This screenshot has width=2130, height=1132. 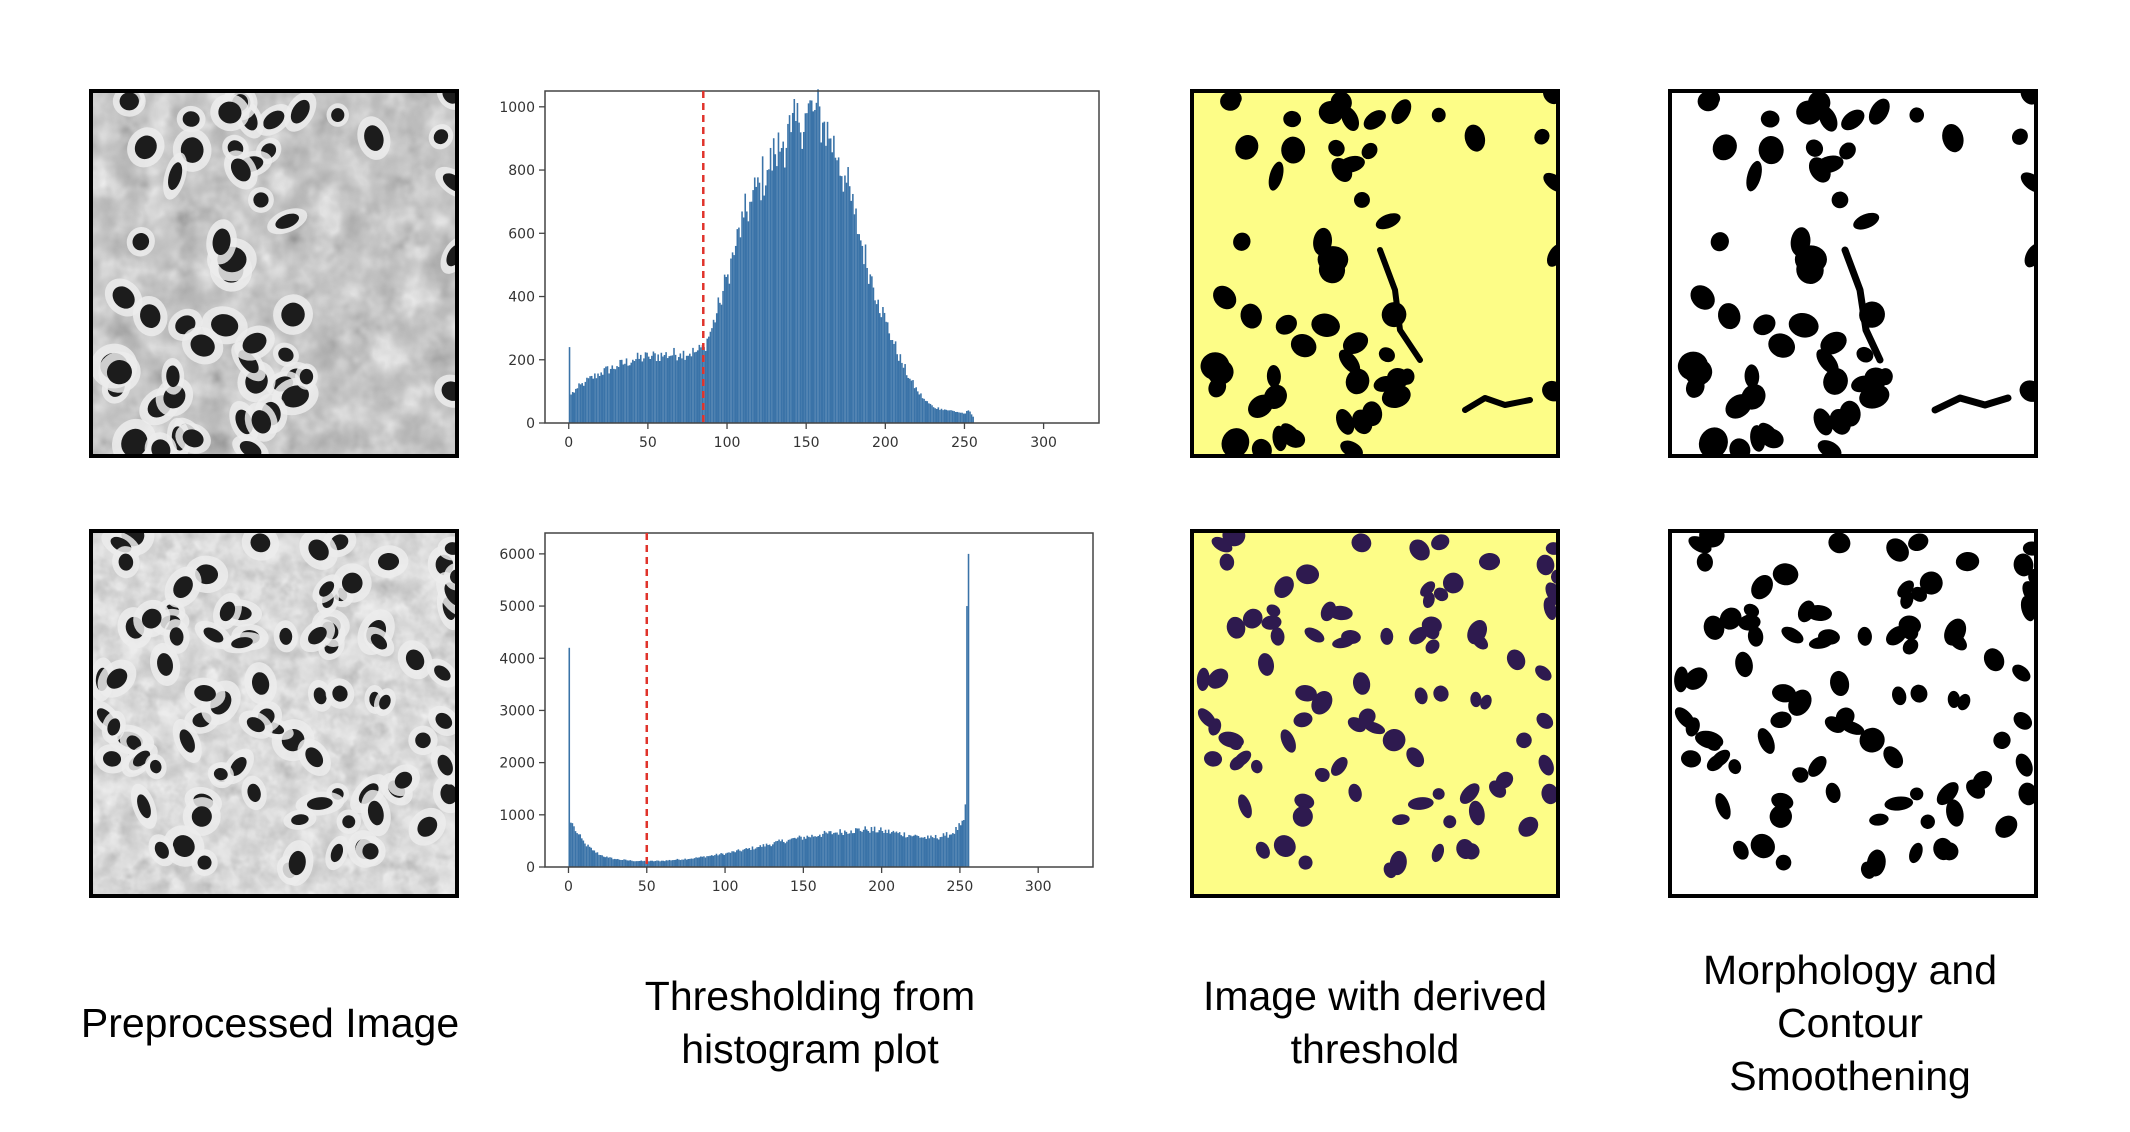 I want to click on caption-line: Preprocessed Image, so click(x=270, y=1023).